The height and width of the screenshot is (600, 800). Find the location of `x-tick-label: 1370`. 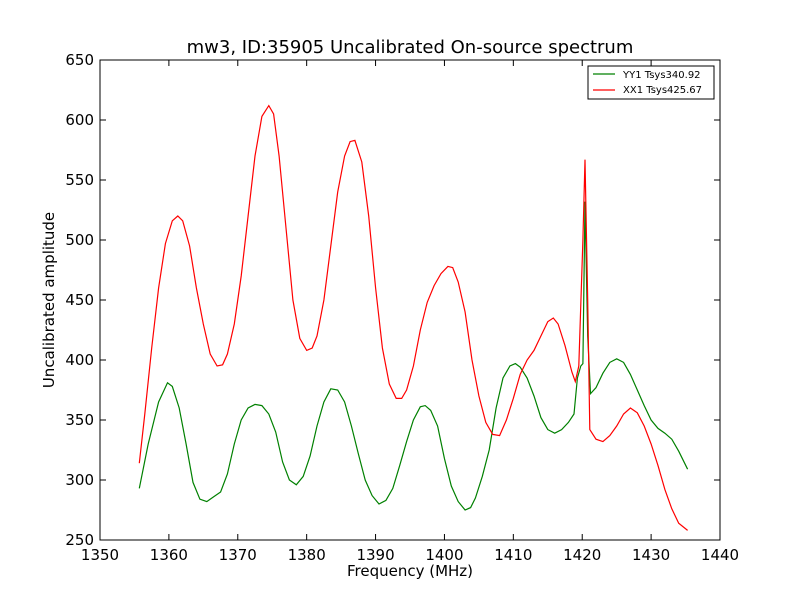

x-tick-label: 1370 is located at coordinates (238, 555).